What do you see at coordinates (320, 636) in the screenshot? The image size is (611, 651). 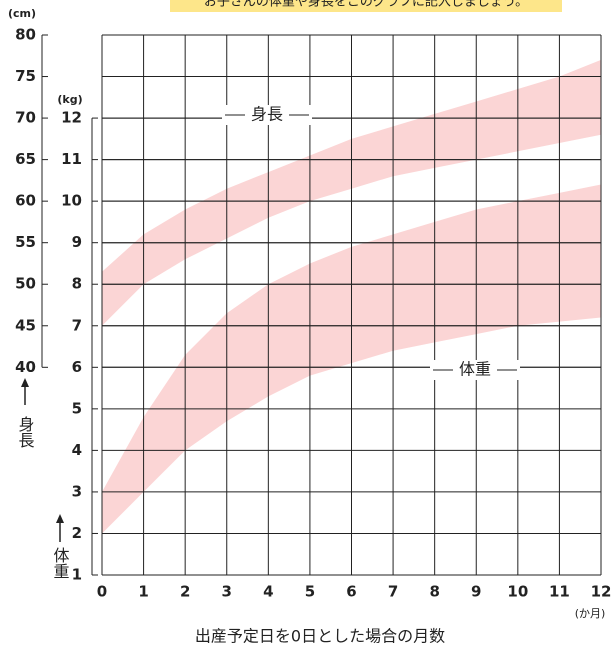 I see `x-title: 出産予定日を0日とした場合の月数` at bounding box center [320, 636].